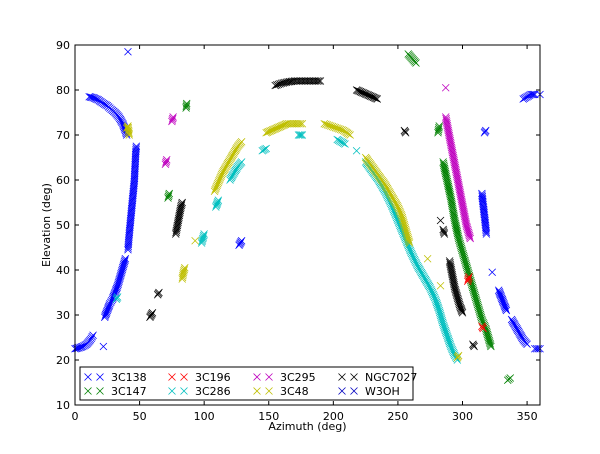 This screenshot has height=454, width=600. Describe the element at coordinates (115, 391) in the screenshot. I see `legend-item: 3C147` at that location.